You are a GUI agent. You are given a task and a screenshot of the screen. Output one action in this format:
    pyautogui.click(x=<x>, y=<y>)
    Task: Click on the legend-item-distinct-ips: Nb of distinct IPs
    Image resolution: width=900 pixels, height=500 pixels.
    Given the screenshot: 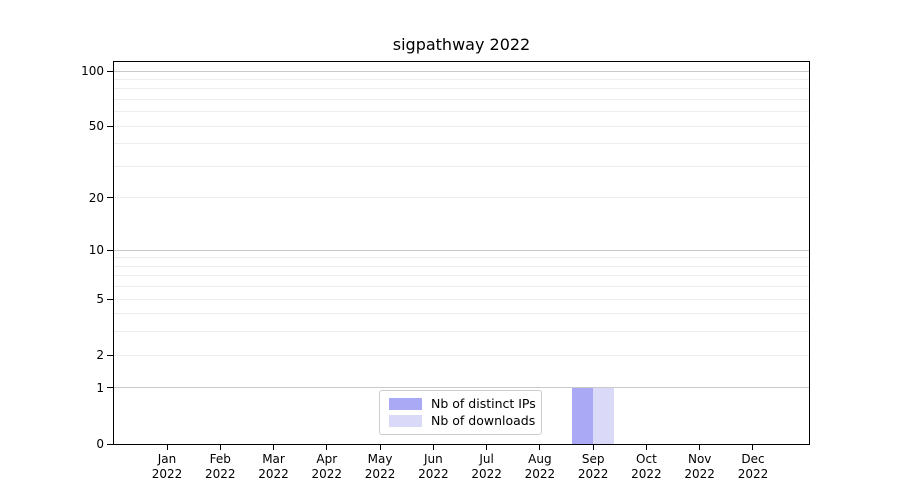 What is the action you would take?
    pyautogui.click(x=462, y=404)
    